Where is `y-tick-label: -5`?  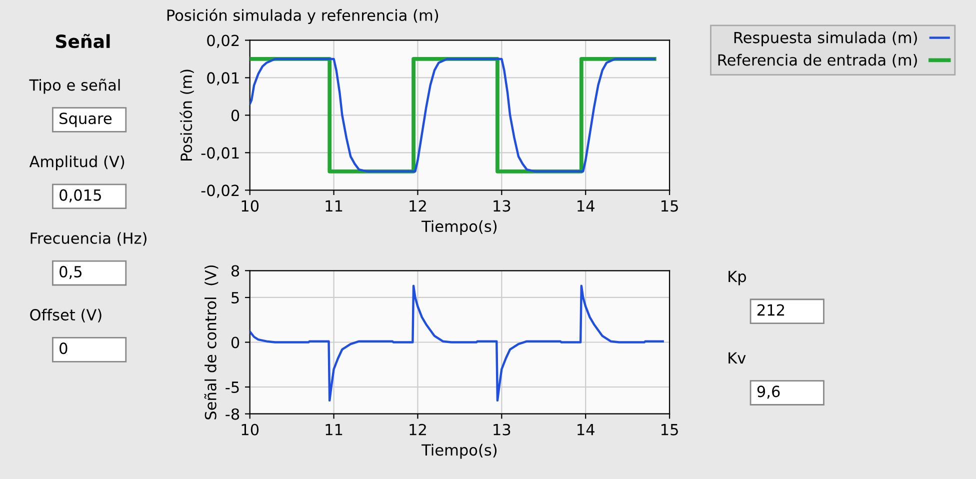 y-tick-label: -5 is located at coordinates (232, 388).